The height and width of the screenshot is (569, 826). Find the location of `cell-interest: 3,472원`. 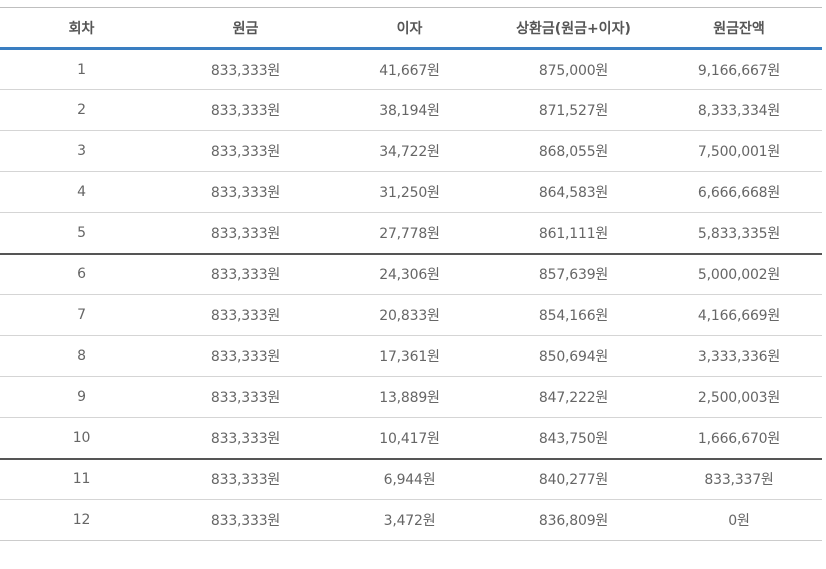

cell-interest: 3,472원 is located at coordinates (409, 520).